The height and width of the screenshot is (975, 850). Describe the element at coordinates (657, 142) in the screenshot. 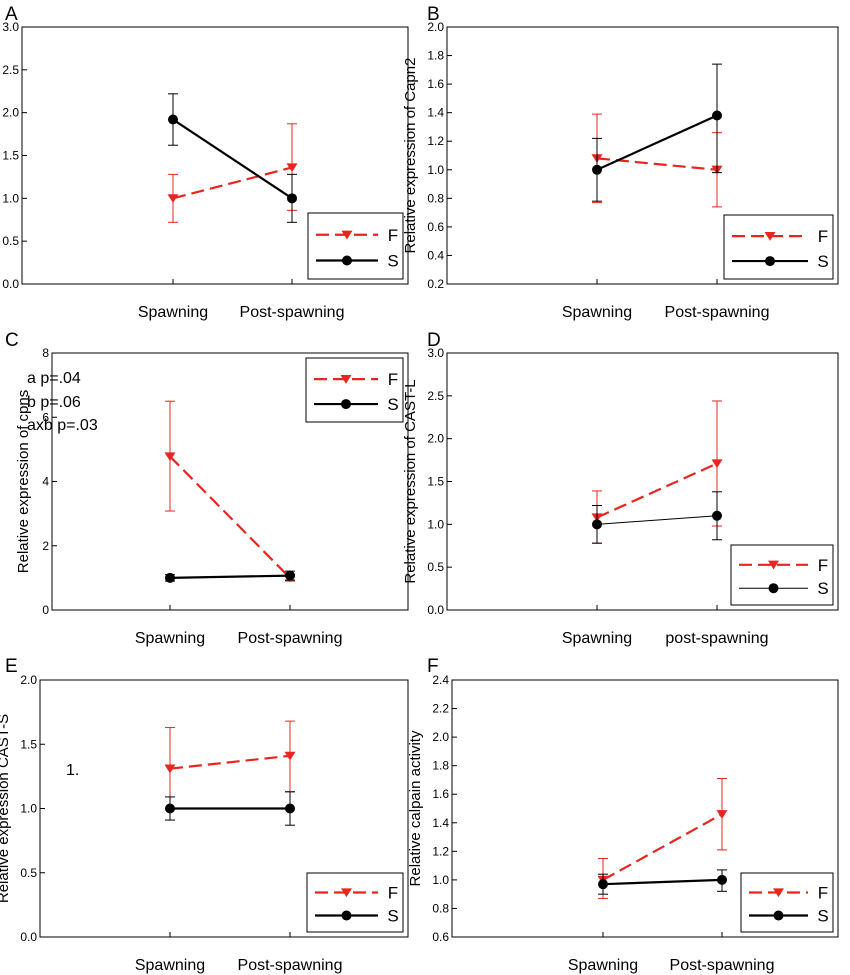

I see `panel-b-line-s` at that location.